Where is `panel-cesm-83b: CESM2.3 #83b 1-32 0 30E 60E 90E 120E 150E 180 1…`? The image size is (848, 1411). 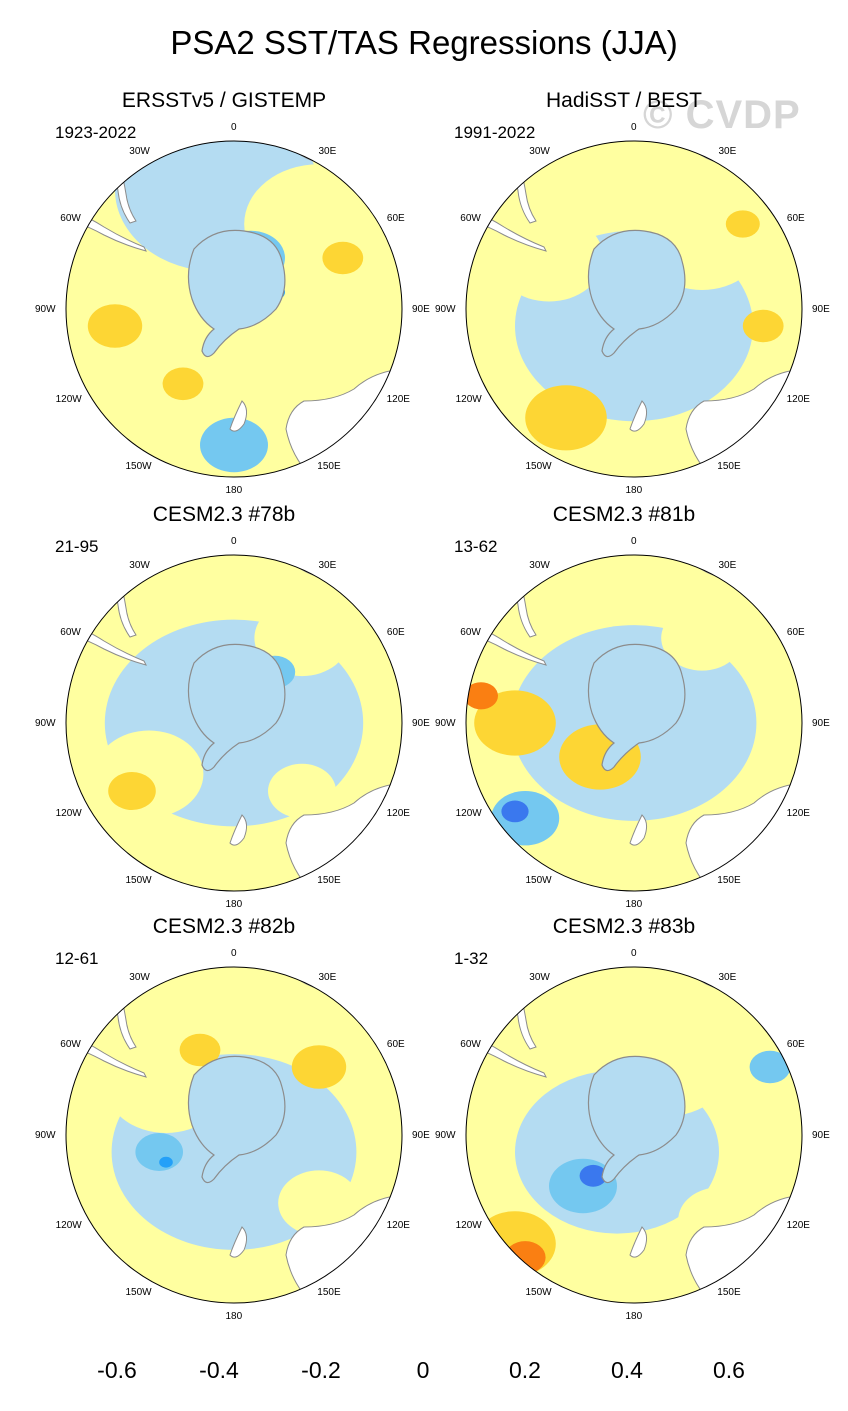
panel-cesm-83b: CESM2.3 #83b 1-32 0 30E 60E 90E 120E 150E 180 1… is located at coordinates (624, 1120).